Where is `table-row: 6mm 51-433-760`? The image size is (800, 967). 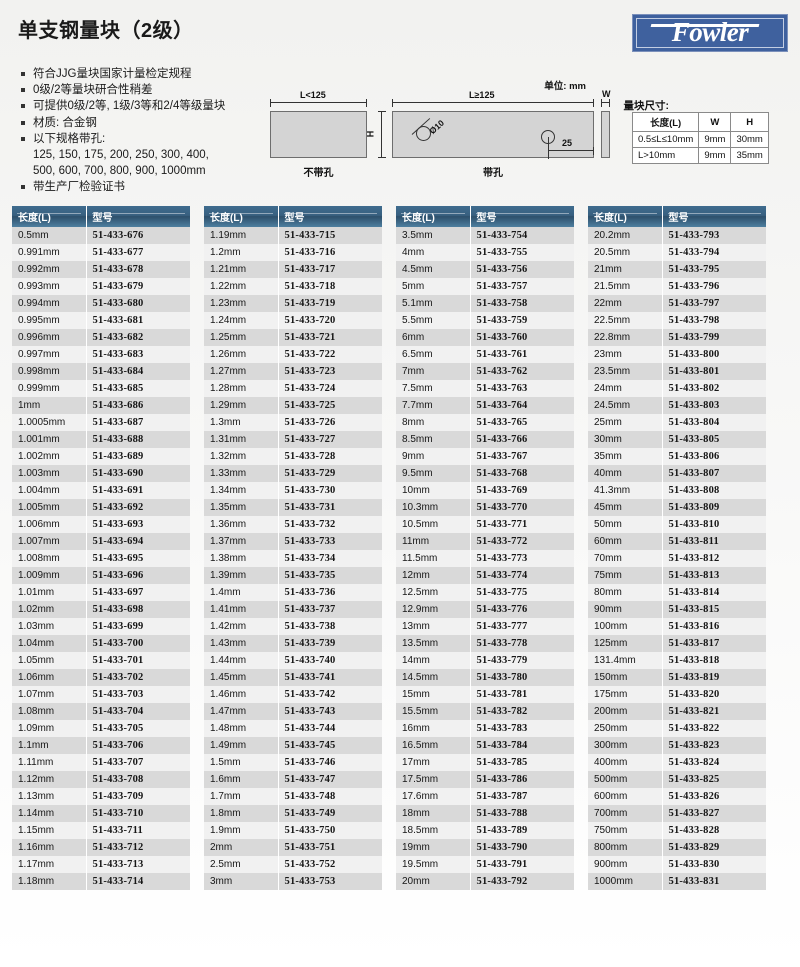
table-row: 6mm 51-433-760 is located at coordinates (485, 337).